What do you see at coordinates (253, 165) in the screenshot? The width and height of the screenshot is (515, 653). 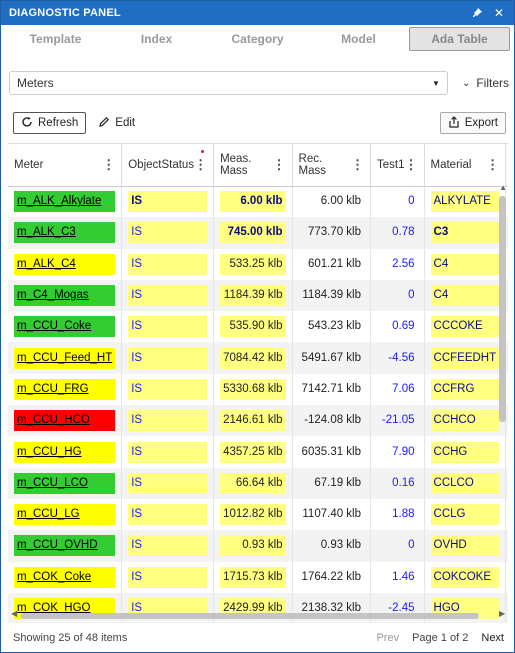 I see `column-header-2: Meas. Mass ⋮` at bounding box center [253, 165].